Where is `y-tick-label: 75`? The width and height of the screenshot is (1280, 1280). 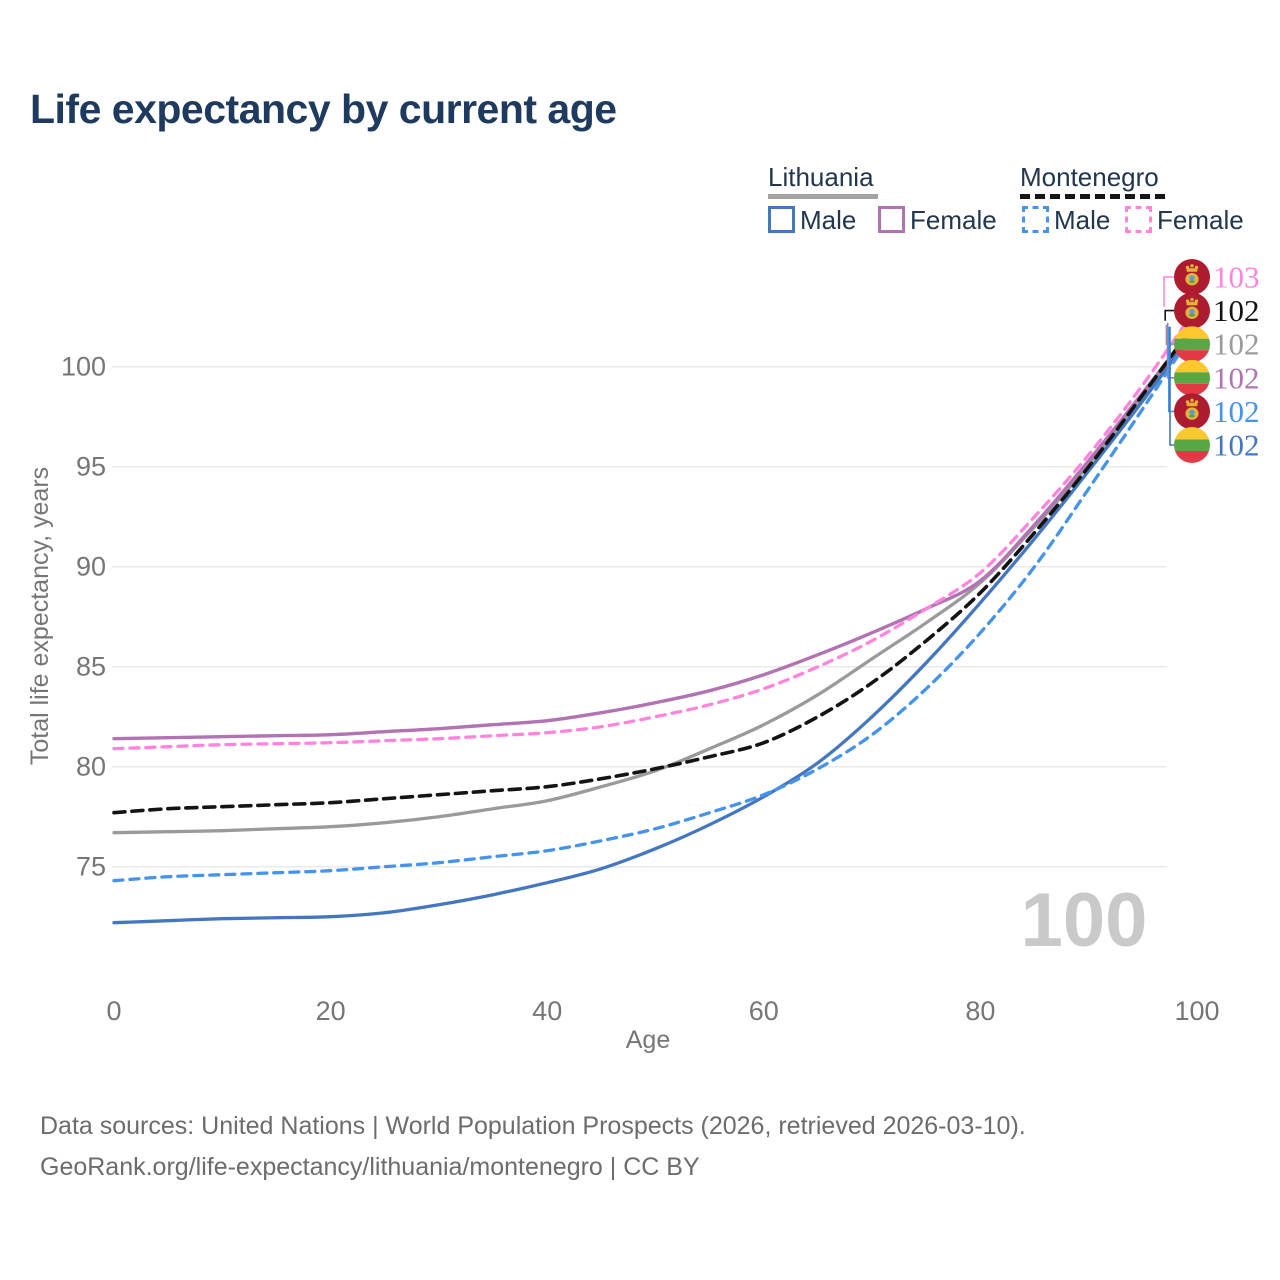
y-tick-label: 75 is located at coordinates (91, 867).